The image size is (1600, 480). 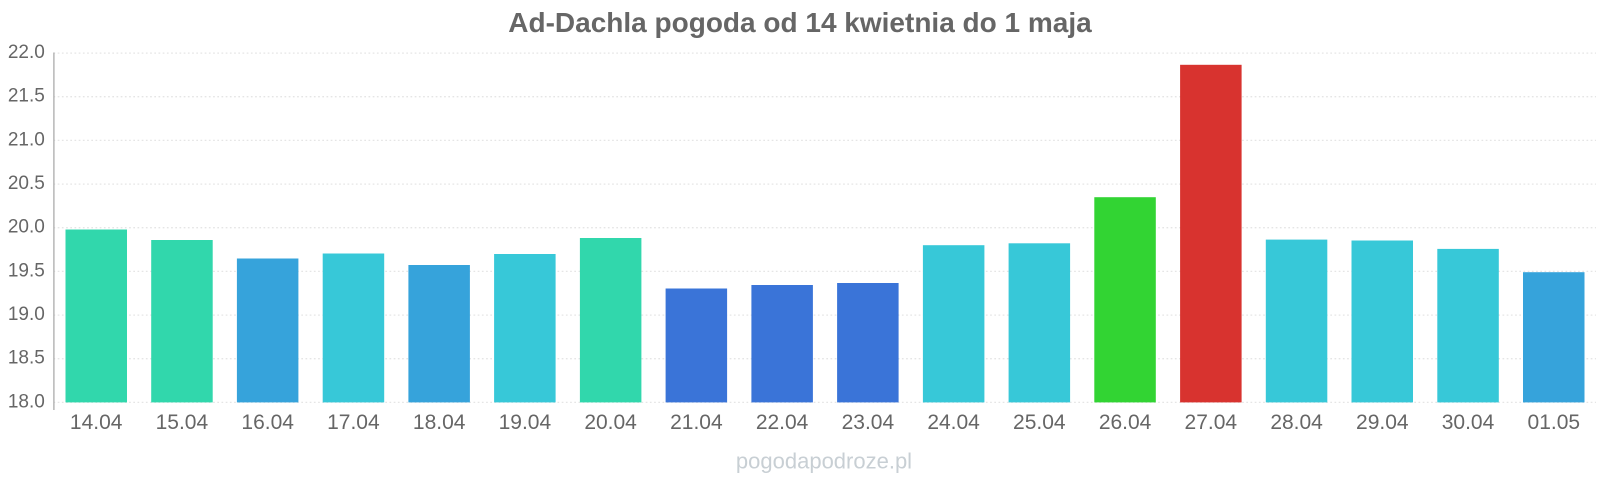 I want to click on svg-text: 29.04, so click(x=1382, y=422).